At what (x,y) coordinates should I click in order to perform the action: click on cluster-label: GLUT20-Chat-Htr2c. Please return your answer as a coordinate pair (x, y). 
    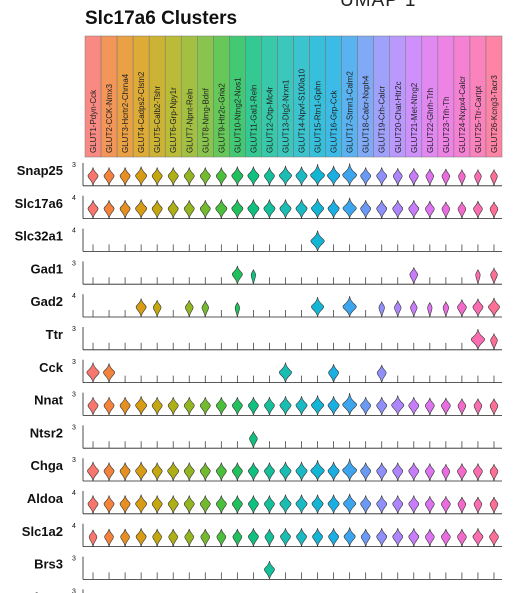
    Looking at the image, I should click on (398, 117).